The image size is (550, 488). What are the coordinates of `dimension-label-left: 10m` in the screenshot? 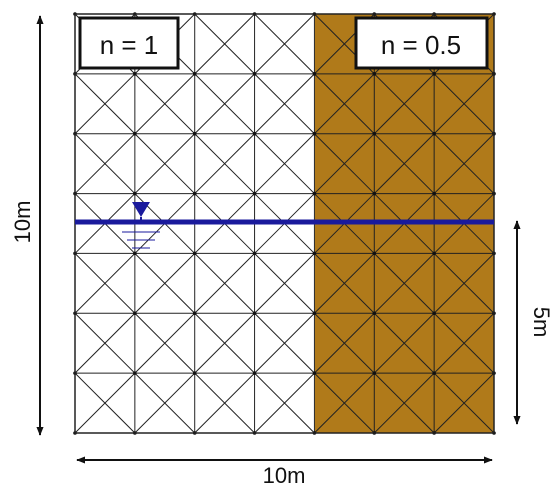 It's located at (22, 222).